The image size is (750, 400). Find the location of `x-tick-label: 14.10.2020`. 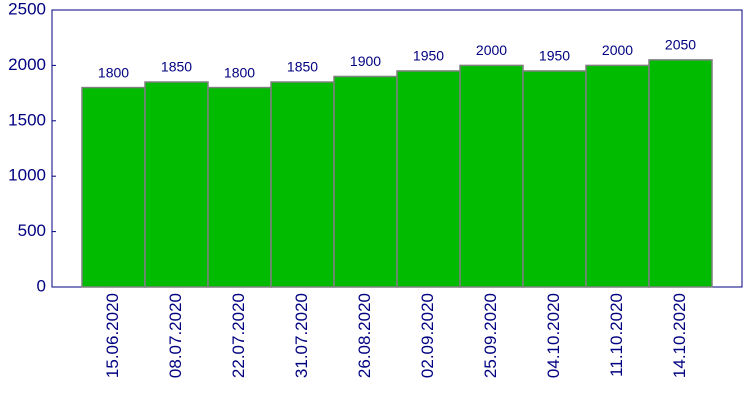

x-tick-label: 14.10.2020 is located at coordinates (679, 335).